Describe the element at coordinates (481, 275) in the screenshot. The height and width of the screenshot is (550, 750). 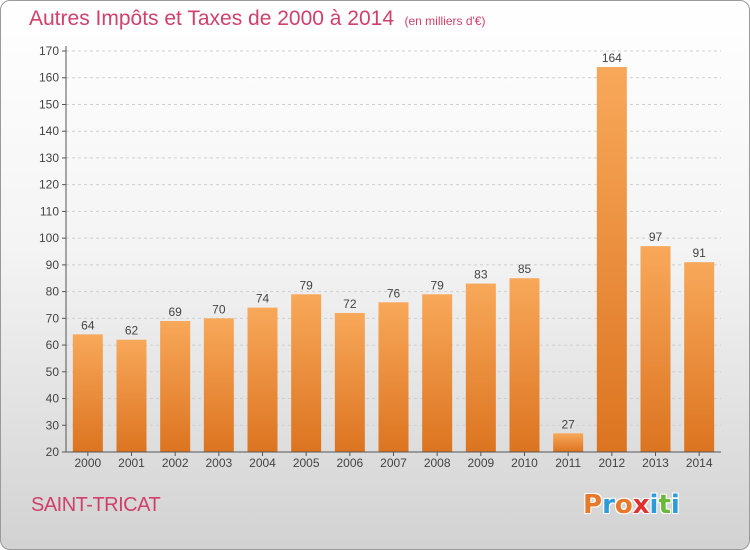
I see `data-label: 83` at that location.